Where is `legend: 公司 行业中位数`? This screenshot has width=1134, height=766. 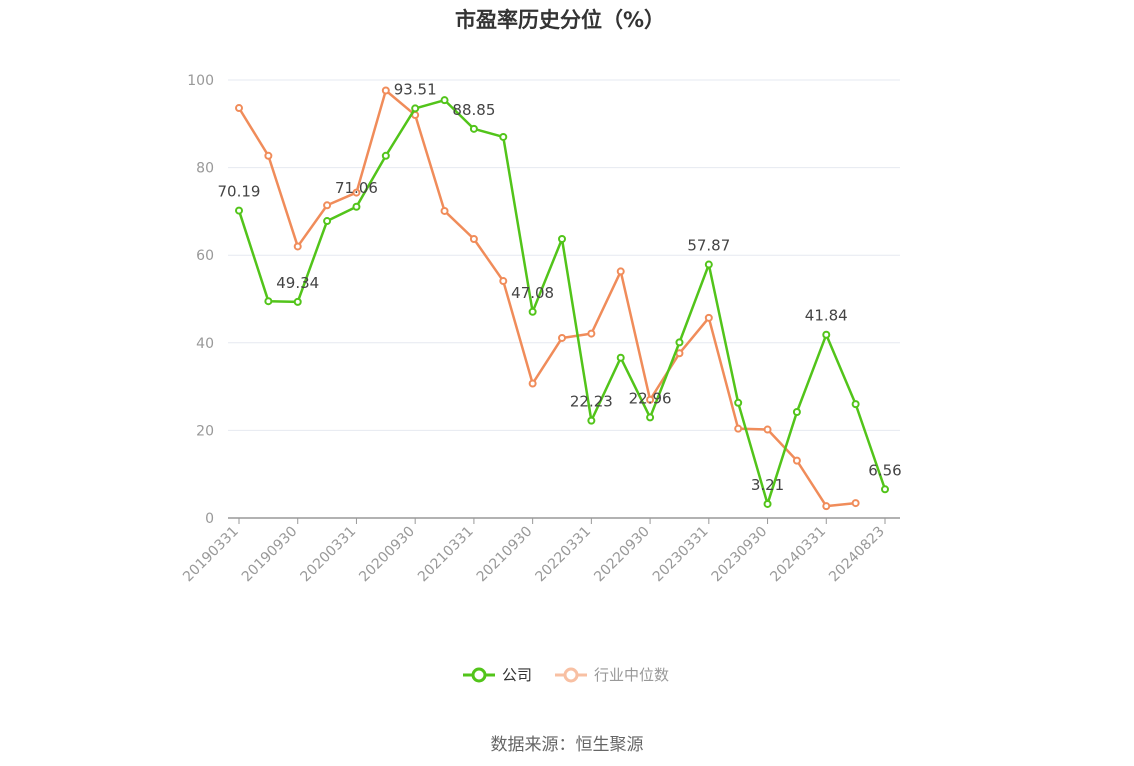 legend: 公司 行业中位数 is located at coordinates (576, 674).